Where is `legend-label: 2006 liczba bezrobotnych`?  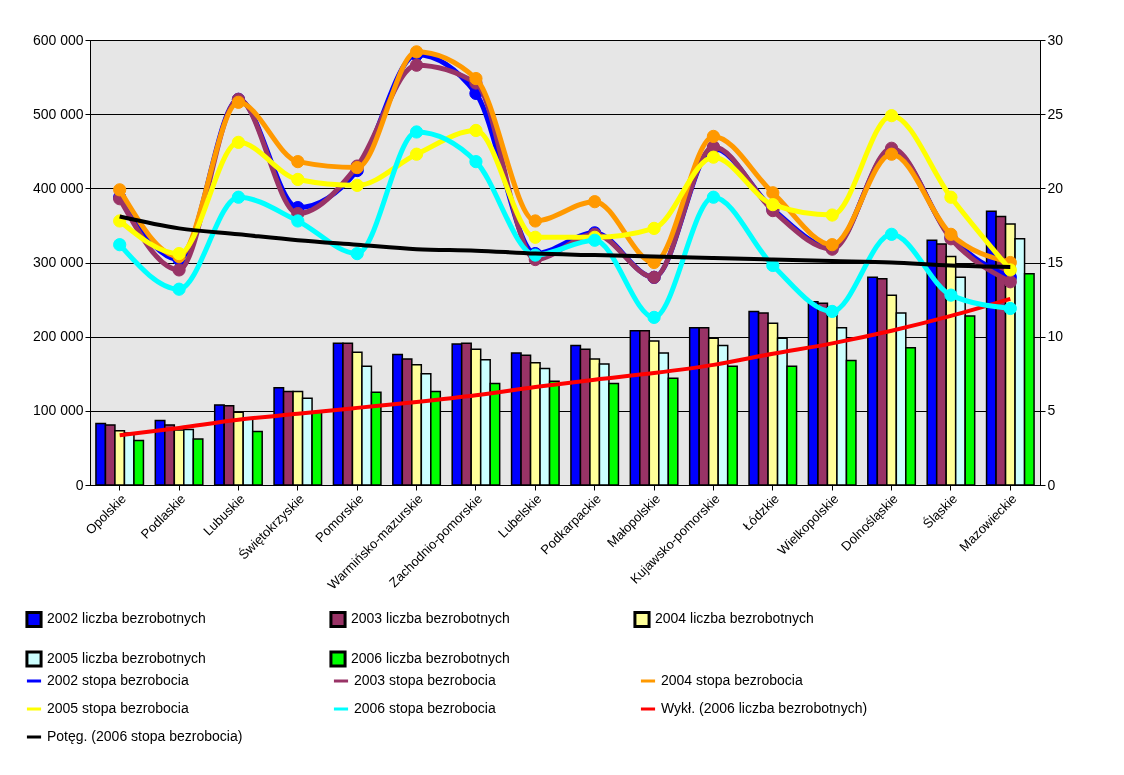
legend-label: 2006 liczba bezrobotnych is located at coordinates (430, 658).